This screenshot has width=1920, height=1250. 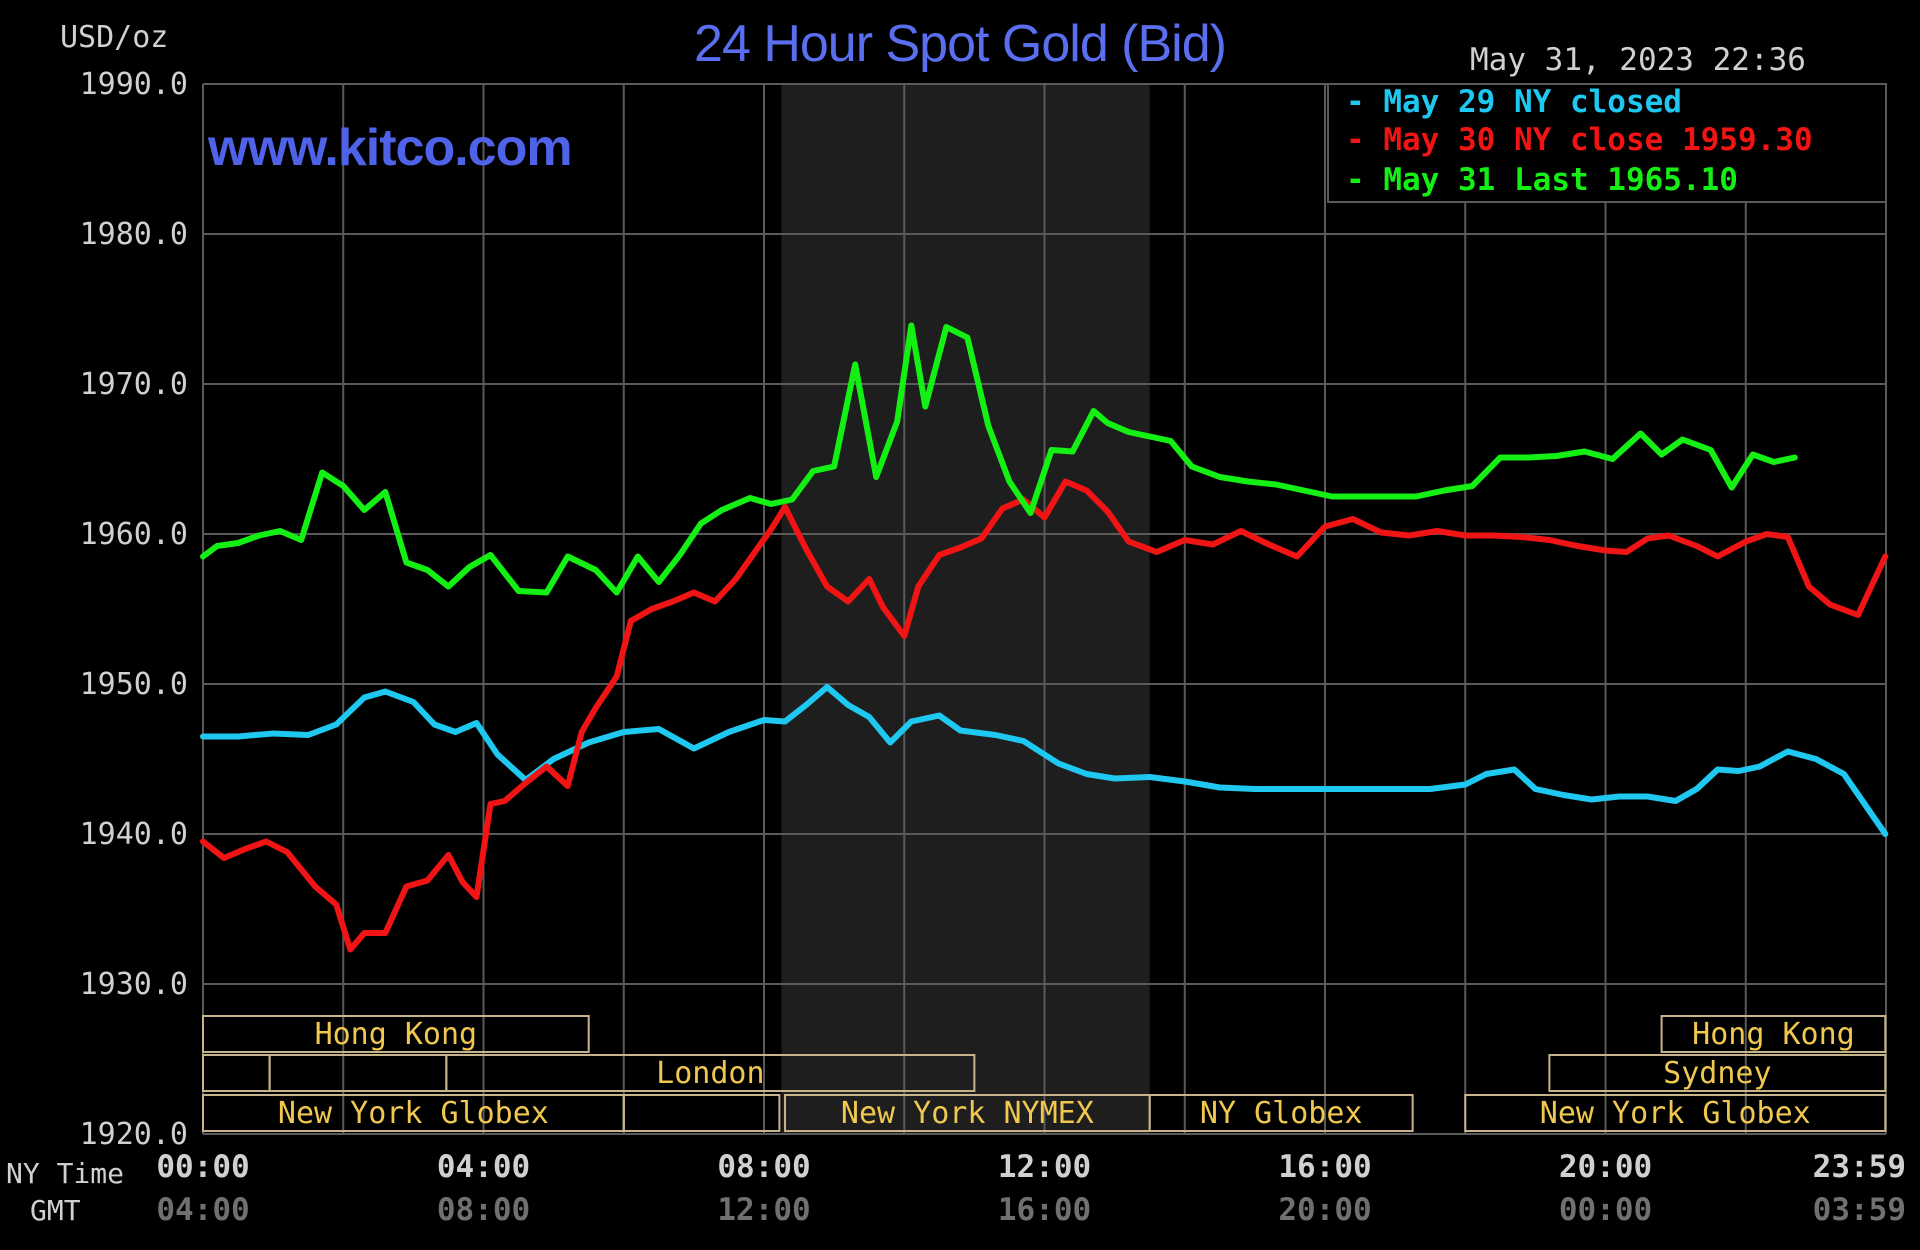 I want to click on chart-title: 24 Hour Spot Gold (Bid), so click(x=960, y=44).